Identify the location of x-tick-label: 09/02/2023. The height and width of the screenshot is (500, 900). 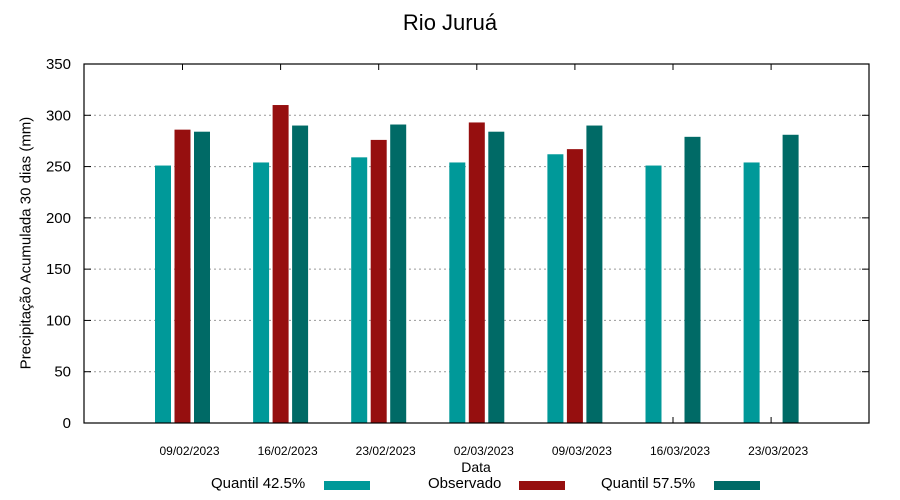
(189, 451).